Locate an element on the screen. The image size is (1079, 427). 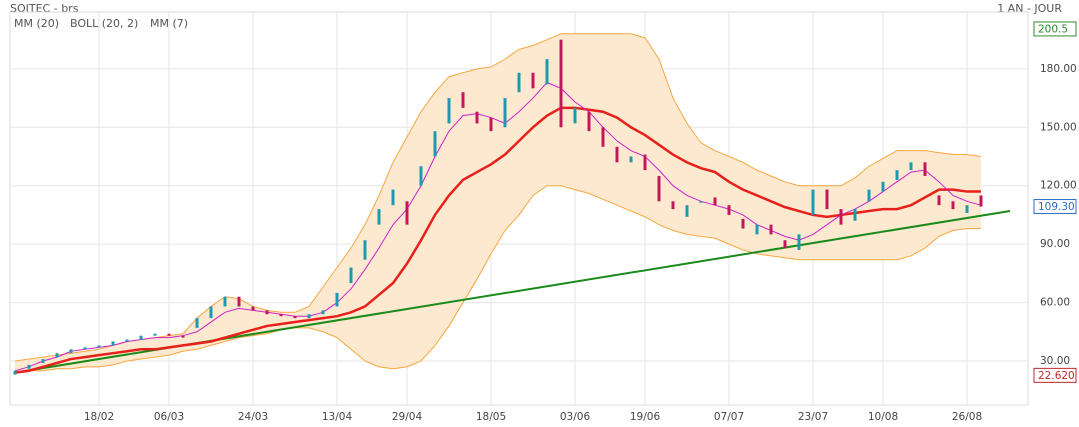
x-tick-label: 07/07 is located at coordinates (729, 417).